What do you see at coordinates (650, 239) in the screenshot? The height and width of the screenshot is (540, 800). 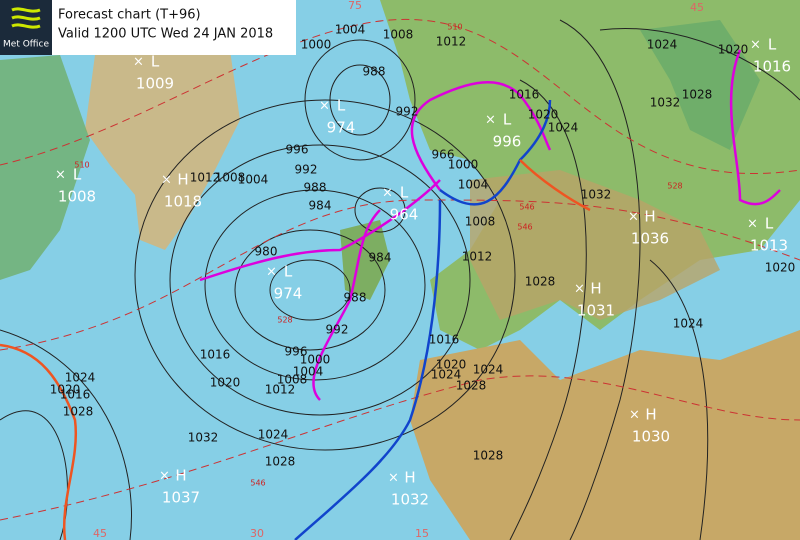 I see `center-pressure: 1036` at bounding box center [650, 239].